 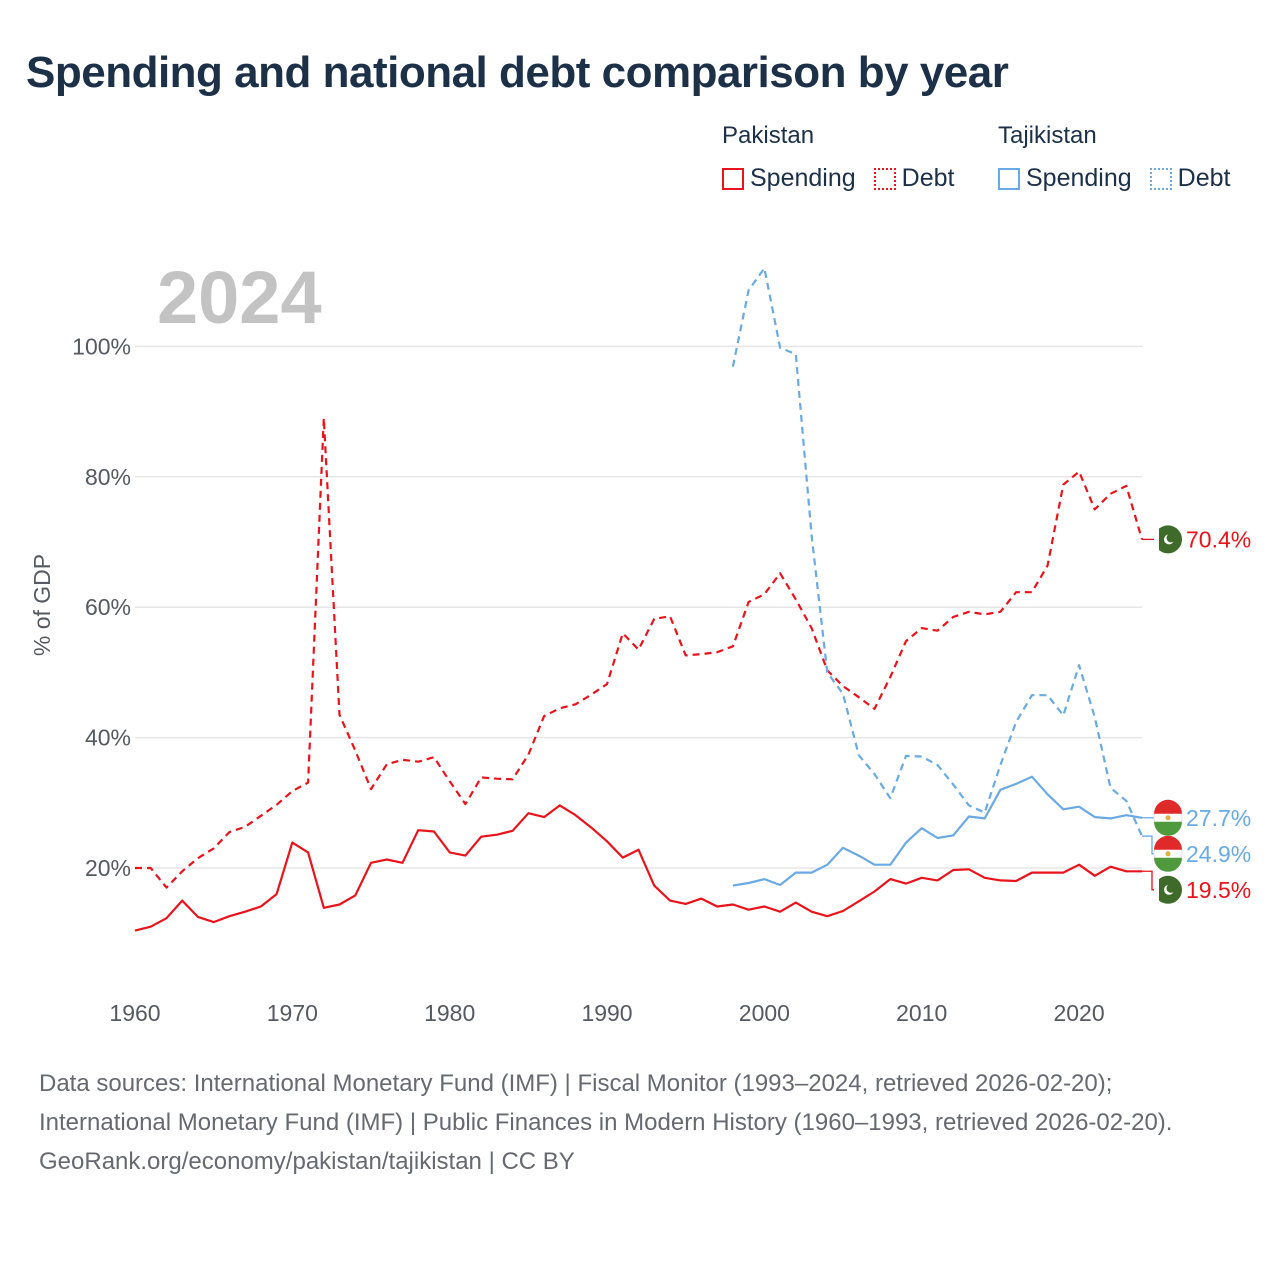 What do you see at coordinates (1114, 157) in the screenshot?
I see `legend-group-tajikistan: Tajikistan Spending Debt` at bounding box center [1114, 157].